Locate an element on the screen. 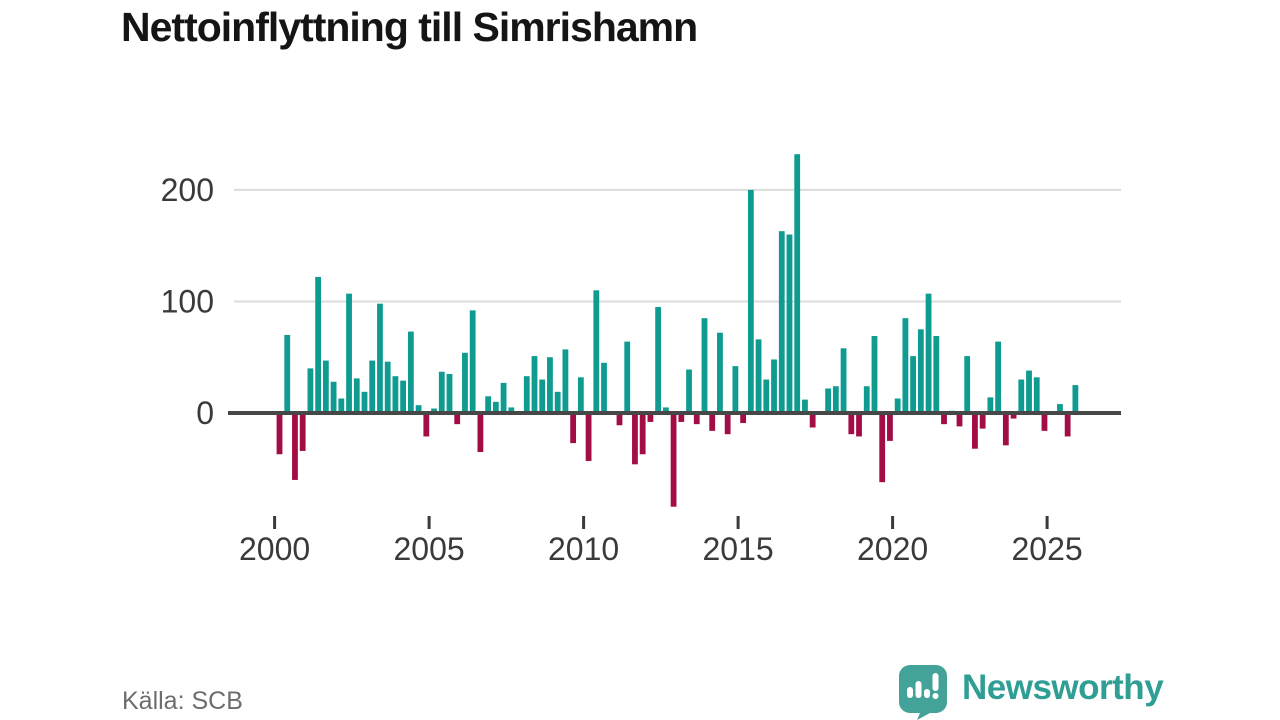 The width and height of the screenshot is (1280, 720). bar-2001Q2 is located at coordinates (318, 344).